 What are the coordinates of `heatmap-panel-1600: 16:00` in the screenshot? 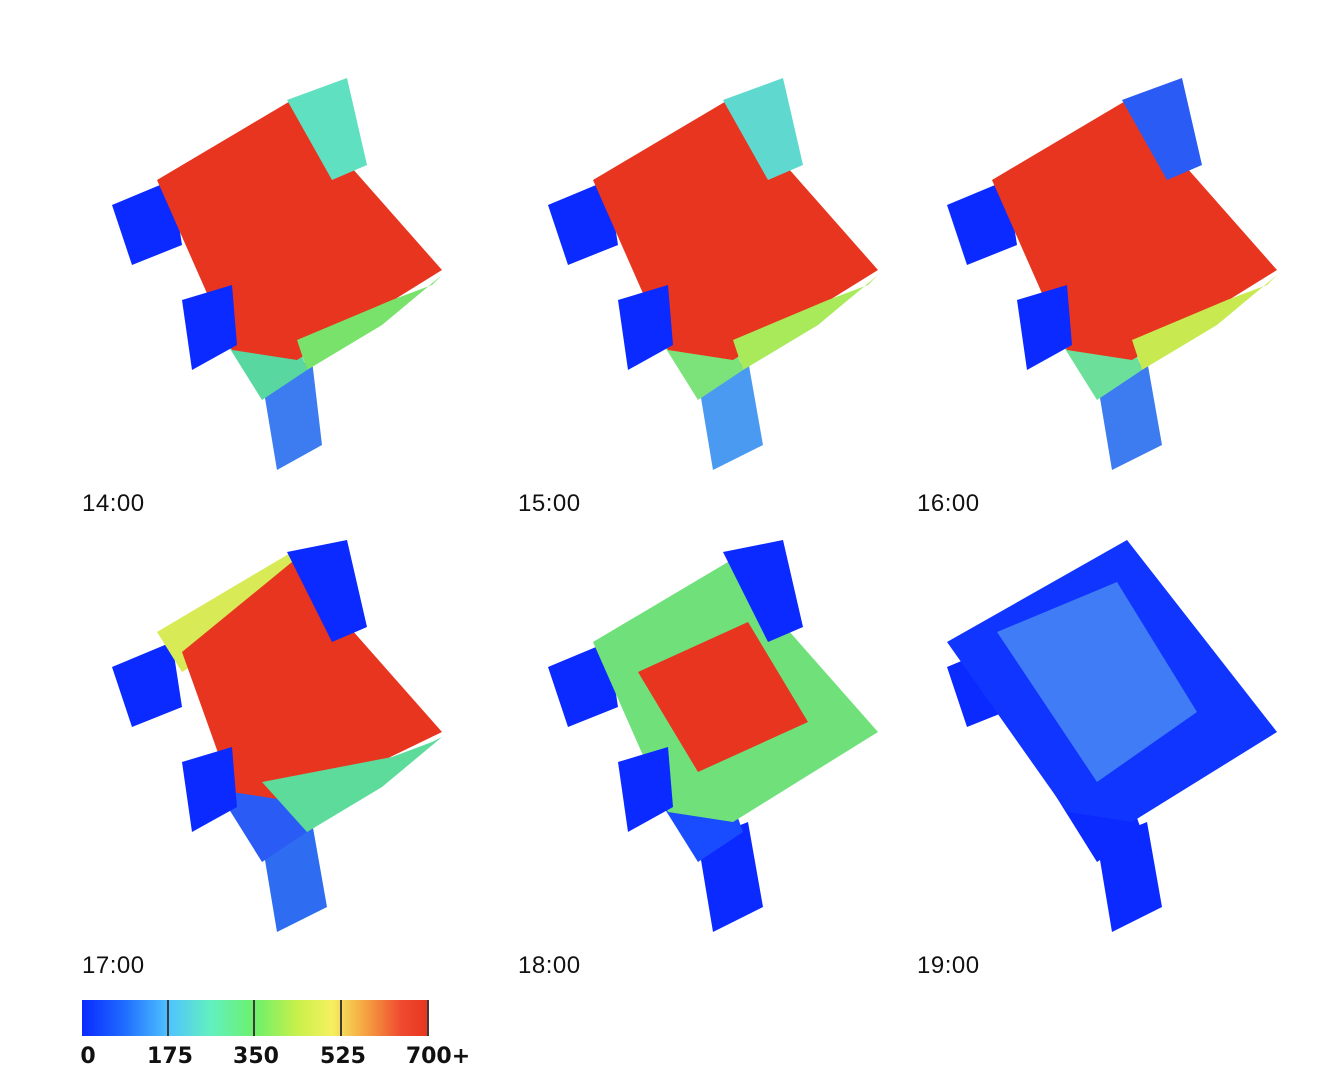 It's located at (1117, 293).